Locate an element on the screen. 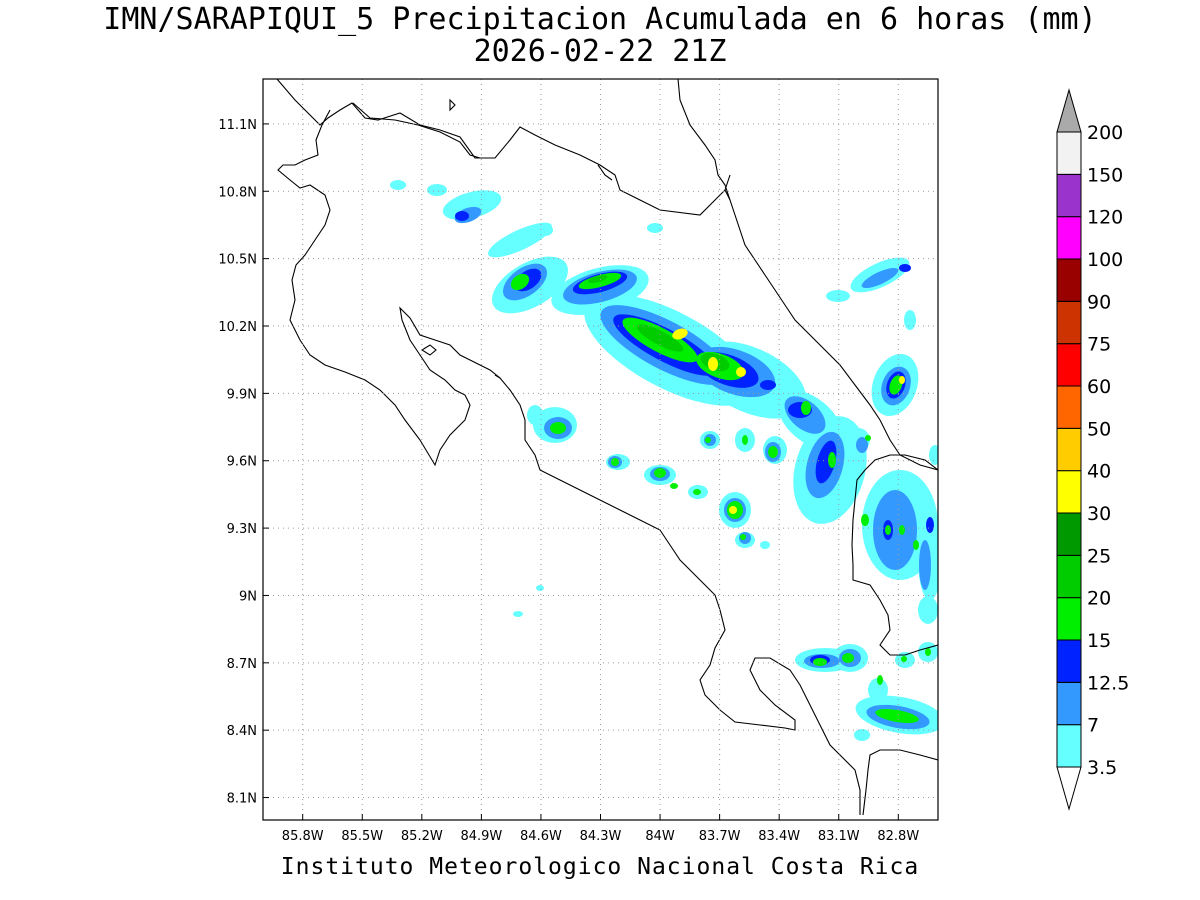 This screenshot has width=1200, height=900. colorbar-level-label: 25 is located at coordinates (1099, 556).